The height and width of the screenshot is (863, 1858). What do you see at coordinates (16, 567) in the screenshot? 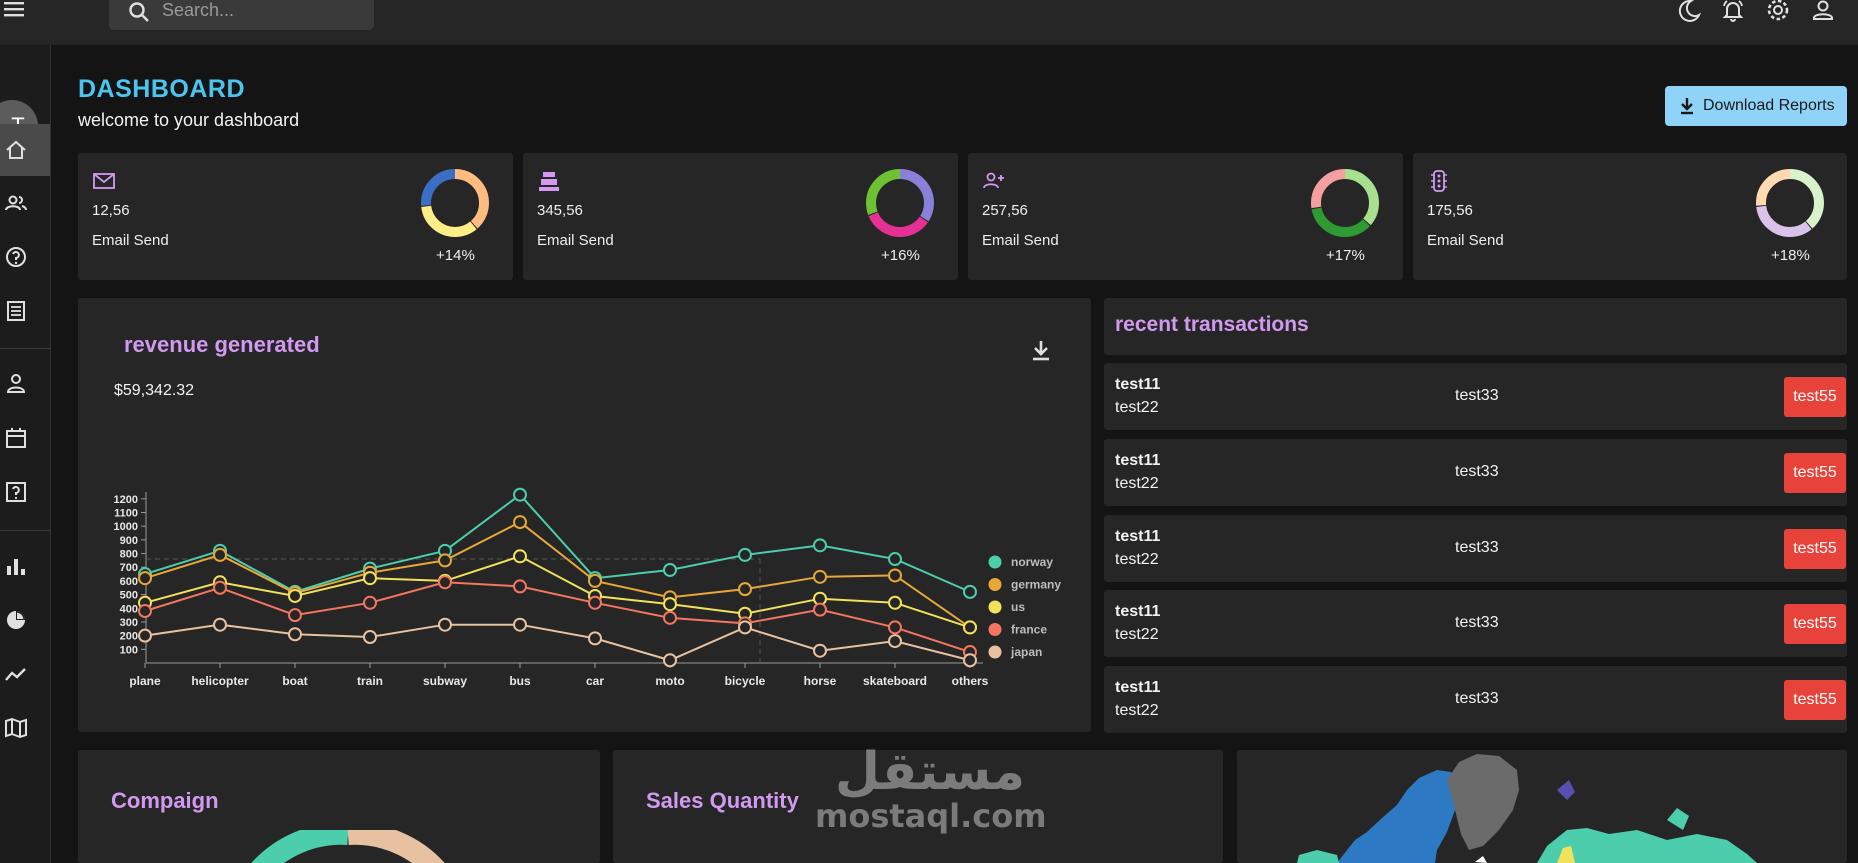
I see `bar-chart-icon` at bounding box center [16, 567].